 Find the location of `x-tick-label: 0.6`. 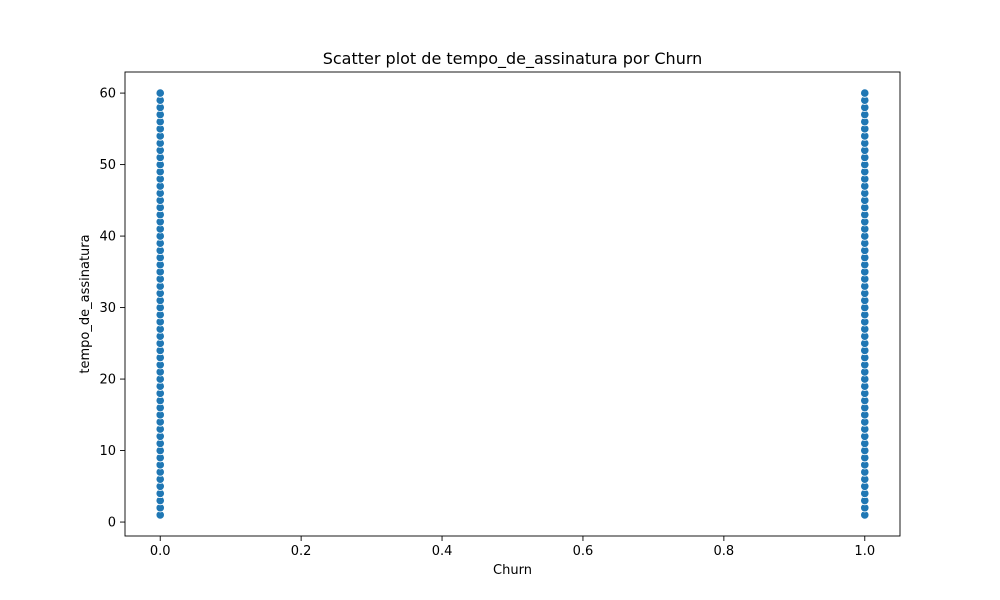

x-tick-label: 0.6 is located at coordinates (583, 551).